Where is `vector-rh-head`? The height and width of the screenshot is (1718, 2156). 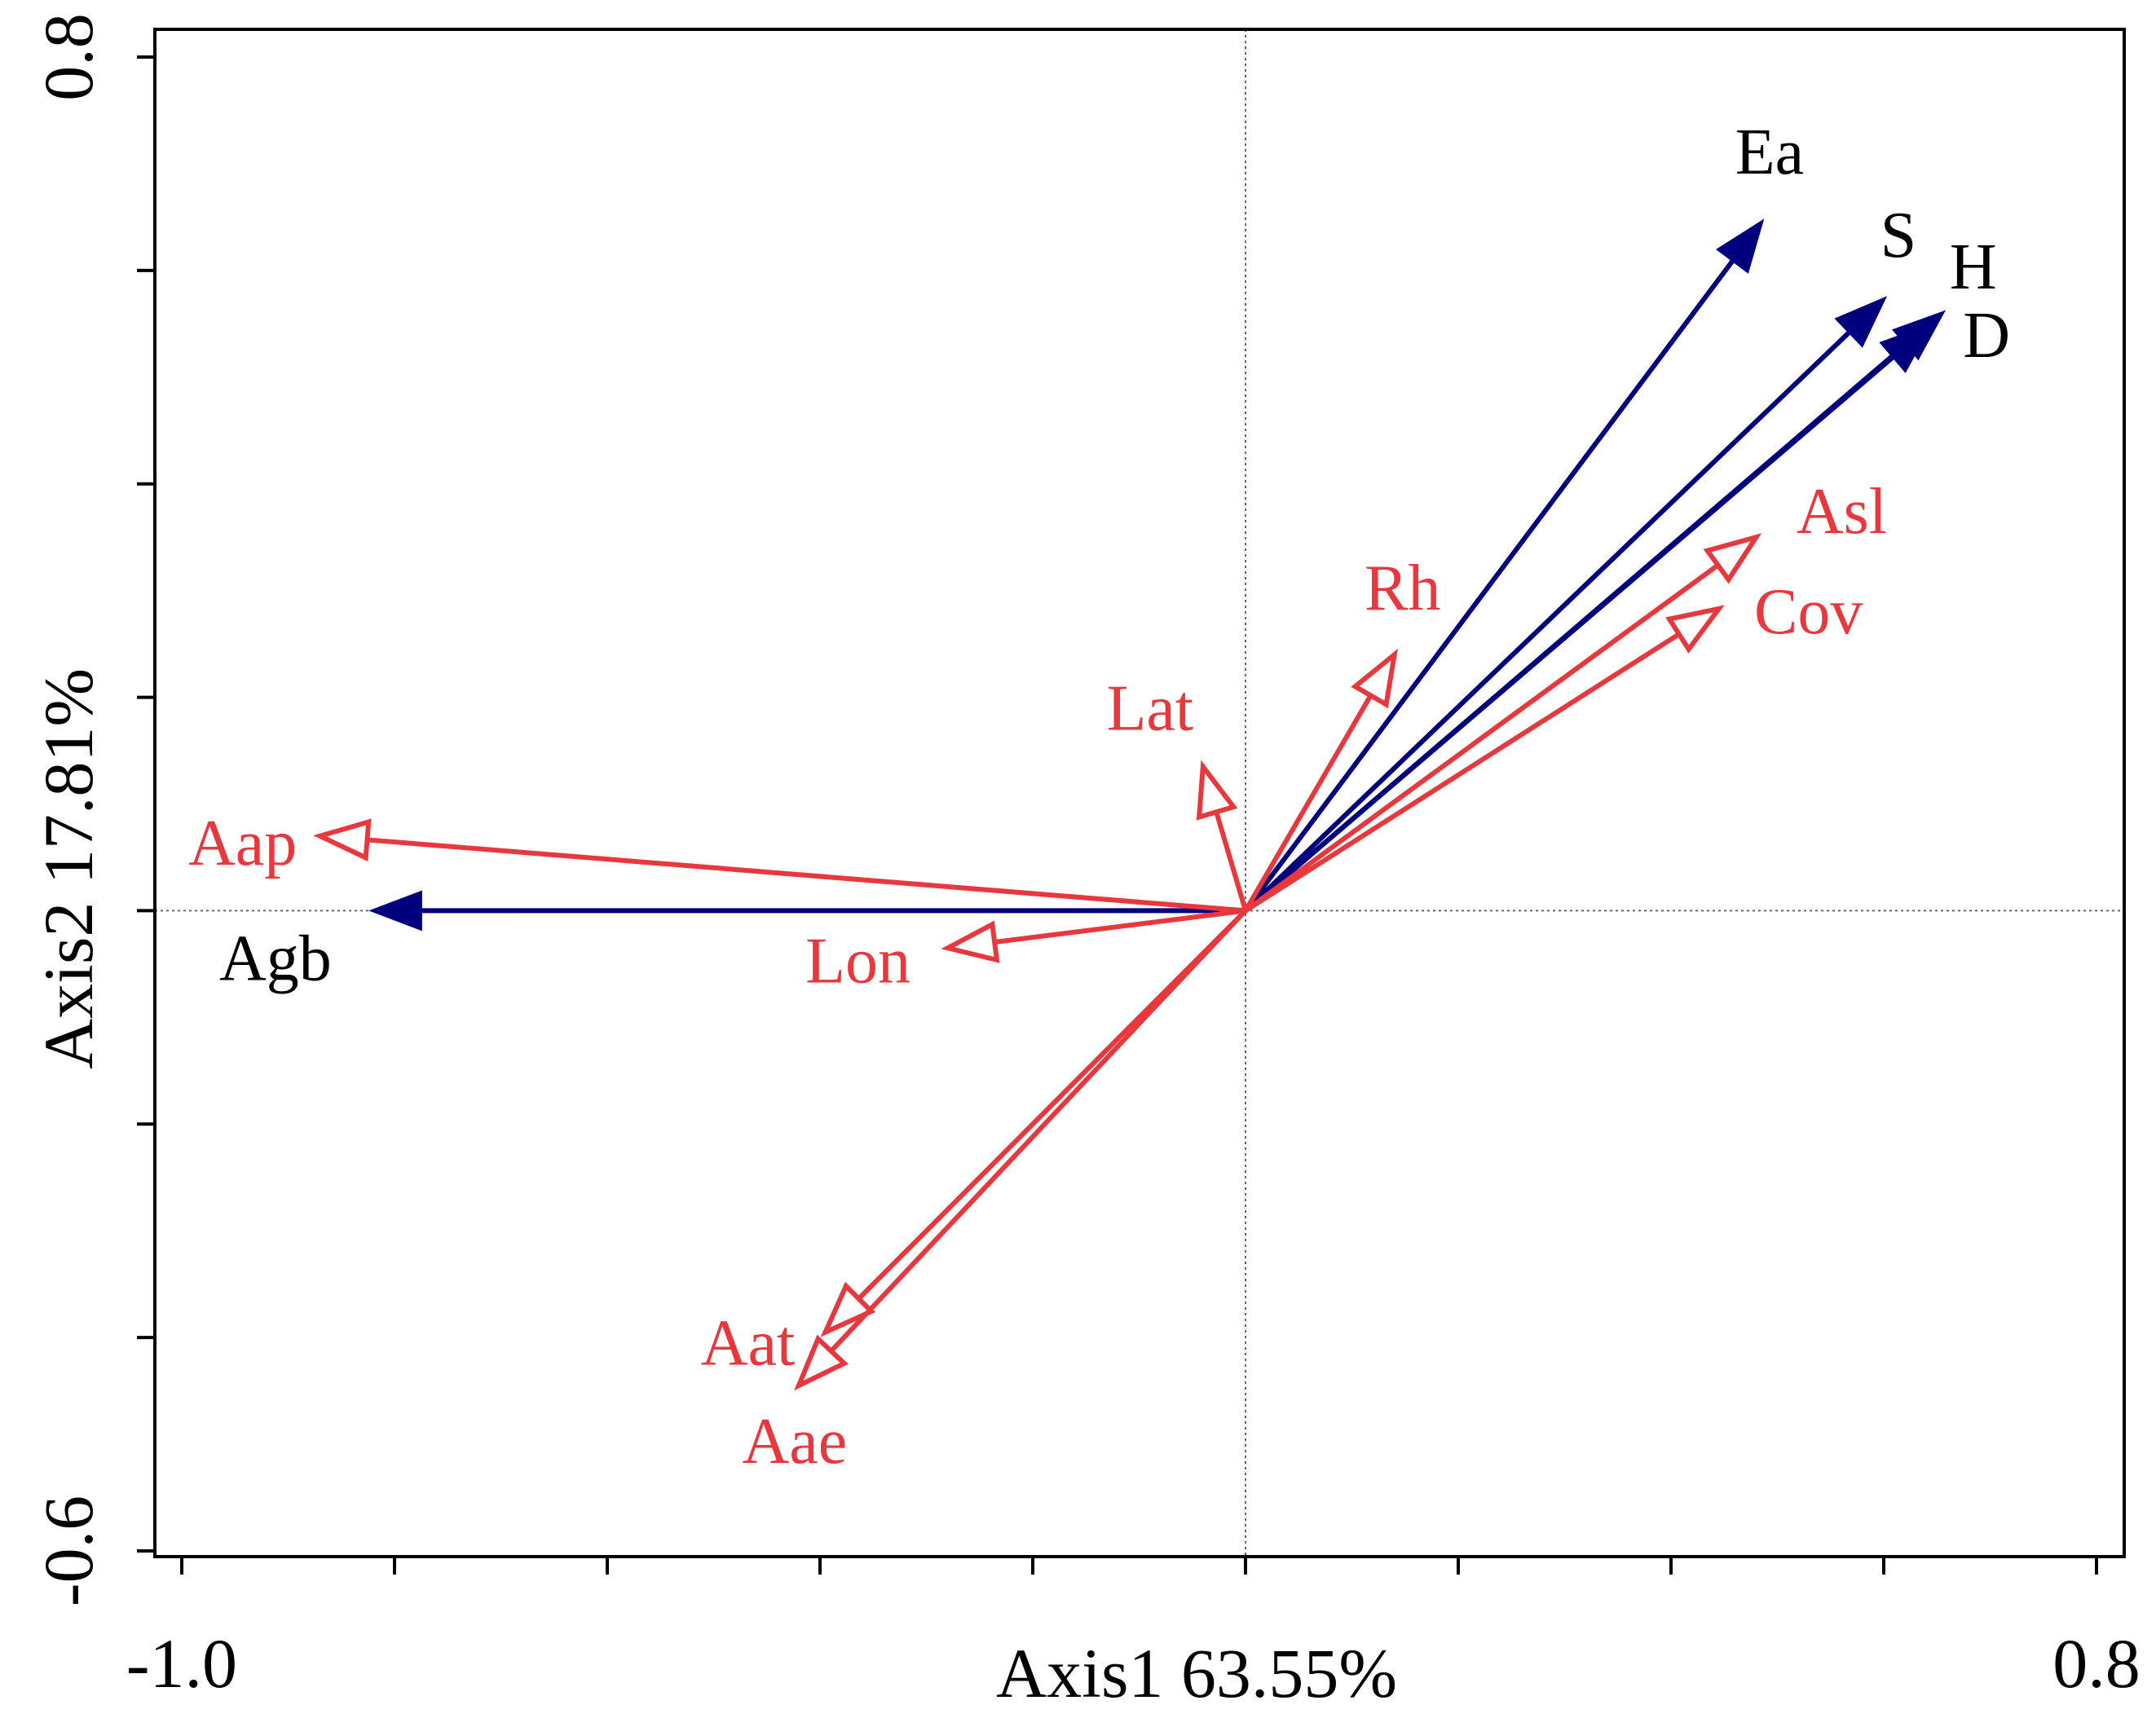
vector-rh-head is located at coordinates (1374, 678).